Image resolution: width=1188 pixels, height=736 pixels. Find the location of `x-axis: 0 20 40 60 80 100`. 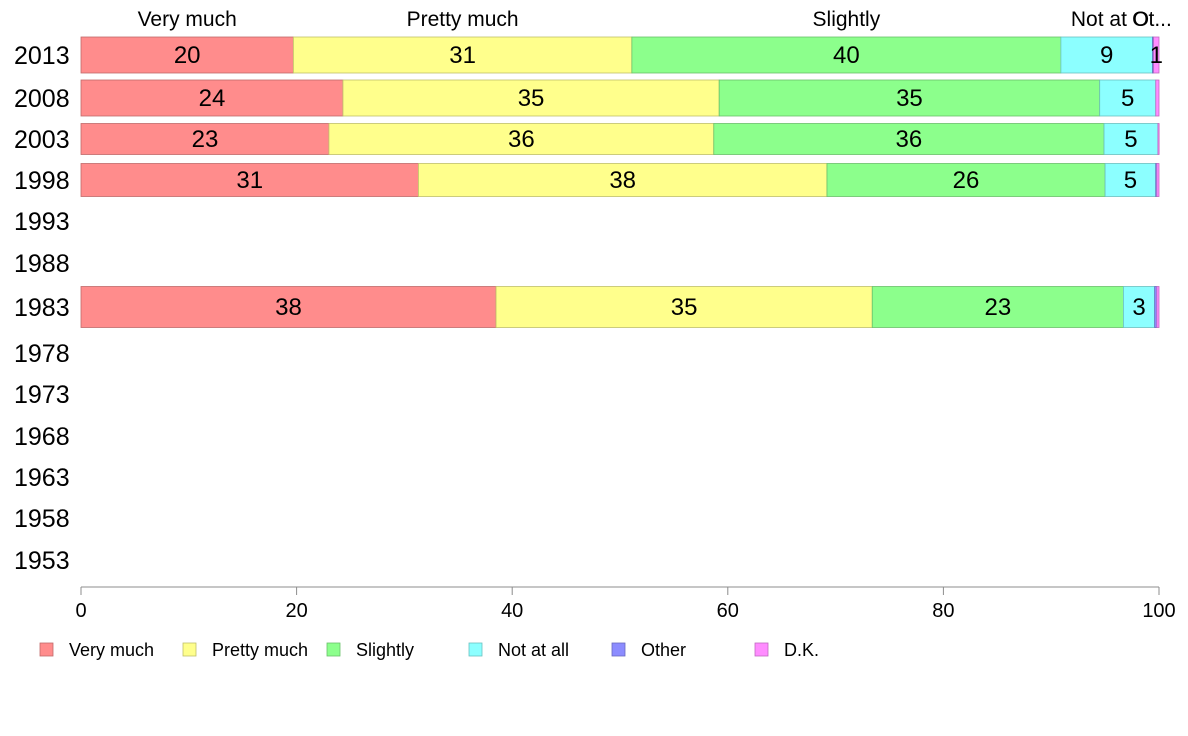

x-axis: 0 20 40 60 80 100 is located at coordinates (625, 604).